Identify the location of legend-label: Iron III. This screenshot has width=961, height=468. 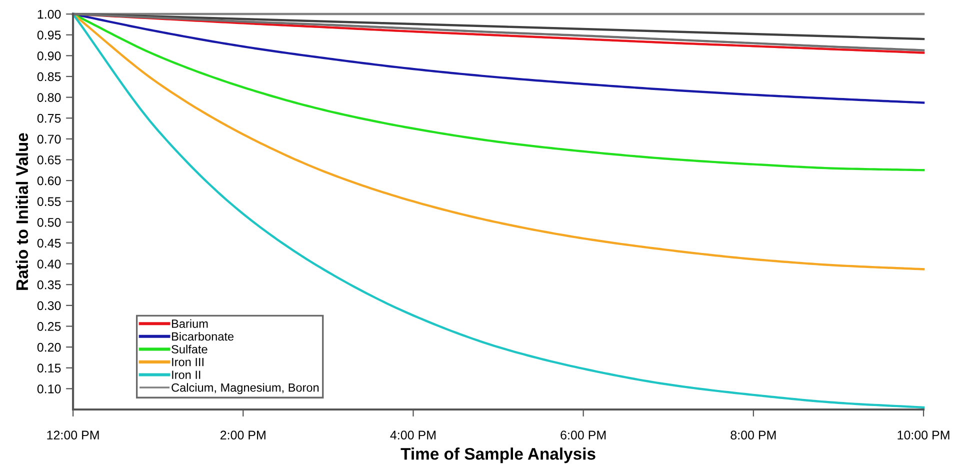
(188, 362).